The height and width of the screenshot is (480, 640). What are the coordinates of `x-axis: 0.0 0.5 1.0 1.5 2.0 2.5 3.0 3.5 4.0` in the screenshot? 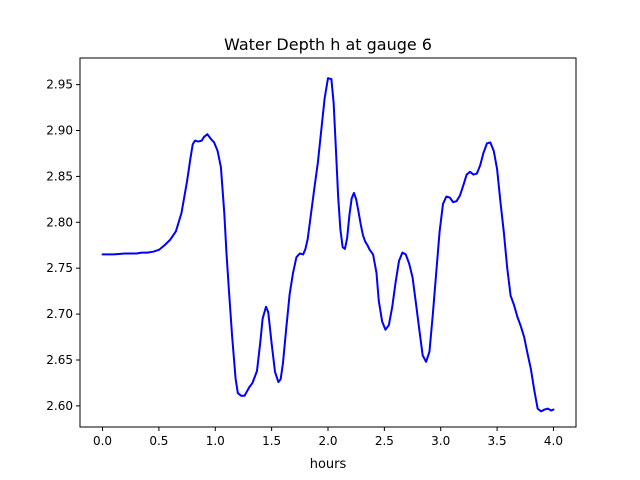 It's located at (328, 437).